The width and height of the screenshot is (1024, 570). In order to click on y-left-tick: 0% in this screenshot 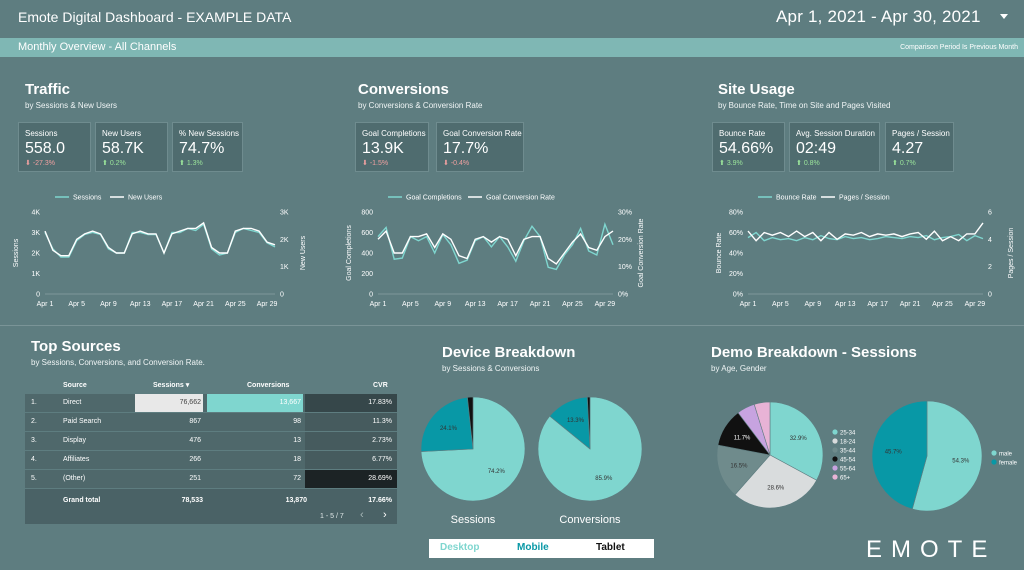, I will do `click(738, 295)`.